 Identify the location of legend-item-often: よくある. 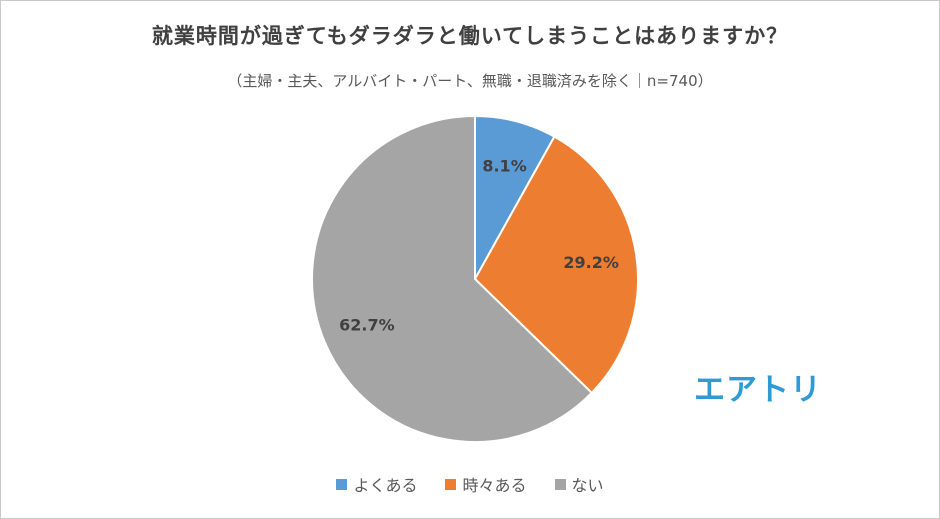
(376, 484).